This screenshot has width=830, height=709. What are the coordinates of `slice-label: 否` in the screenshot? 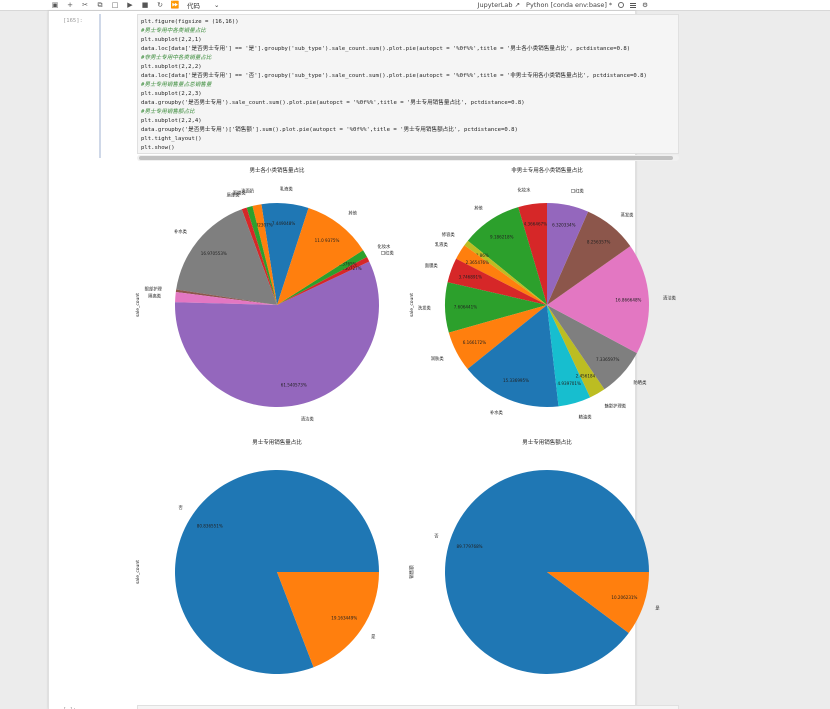 It's located at (436, 536).